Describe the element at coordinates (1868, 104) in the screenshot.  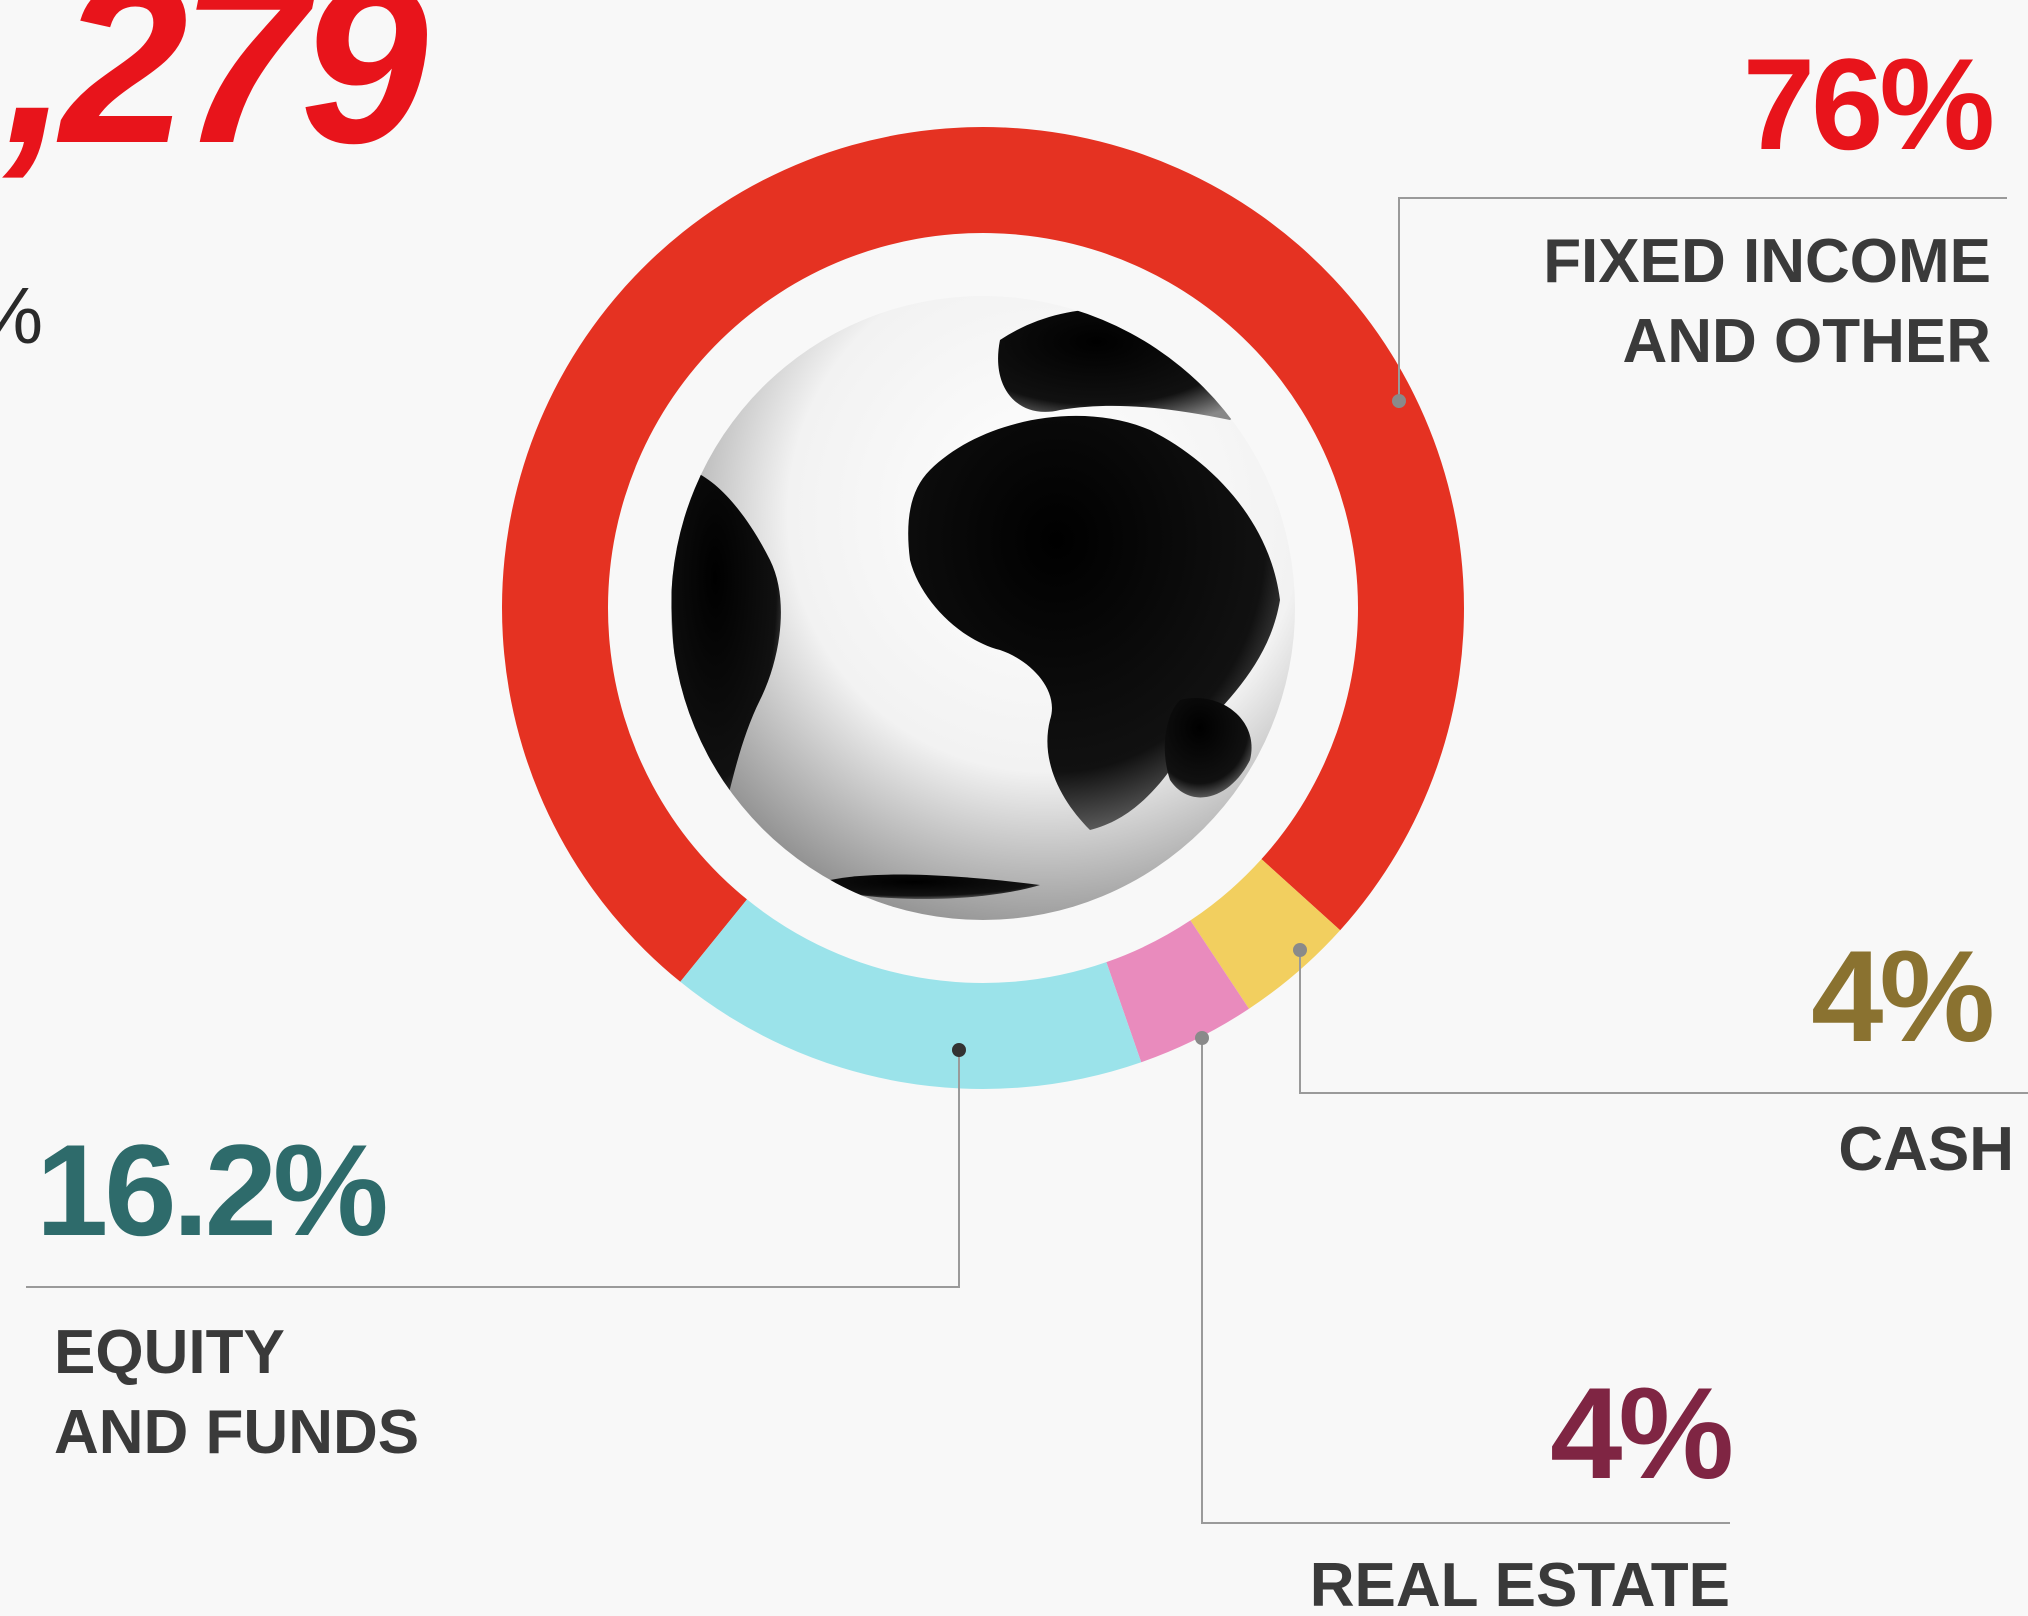
I see `value-label: 76%` at that location.